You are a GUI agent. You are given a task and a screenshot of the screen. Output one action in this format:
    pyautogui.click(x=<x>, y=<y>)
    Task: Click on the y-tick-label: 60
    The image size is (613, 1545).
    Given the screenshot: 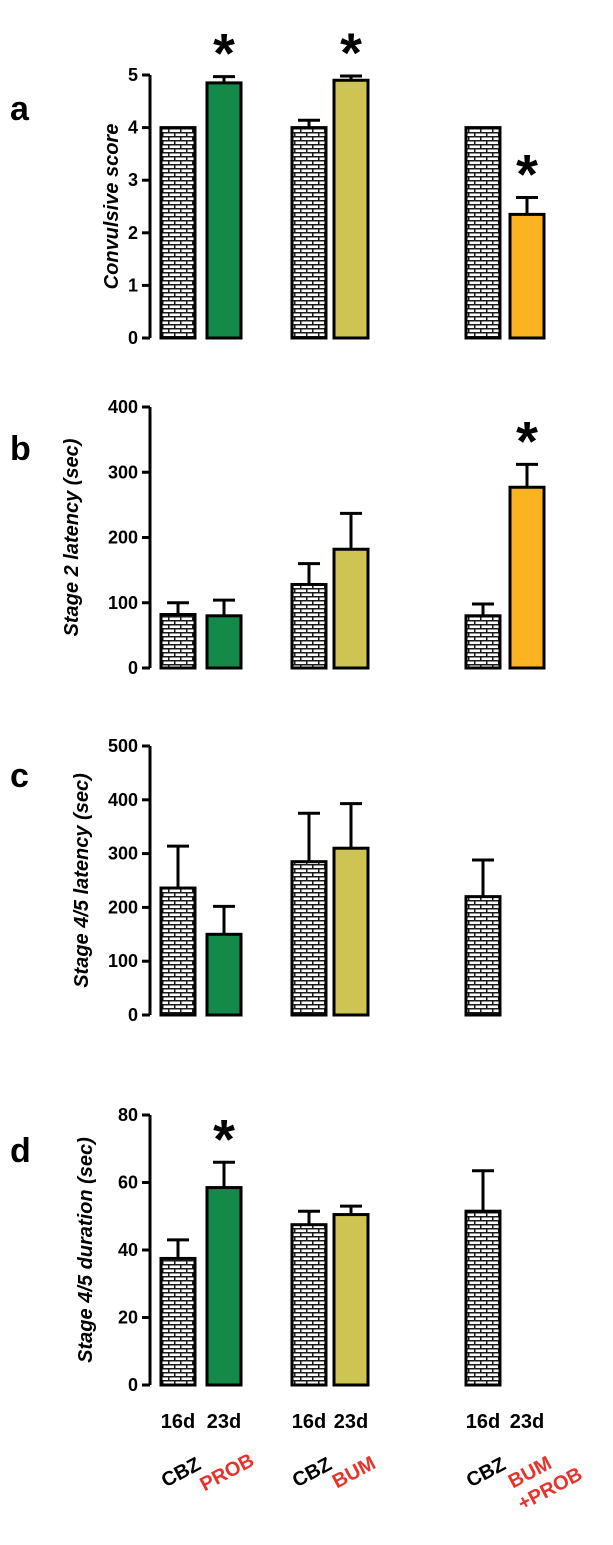 What is the action you would take?
    pyautogui.click(x=128, y=1183)
    